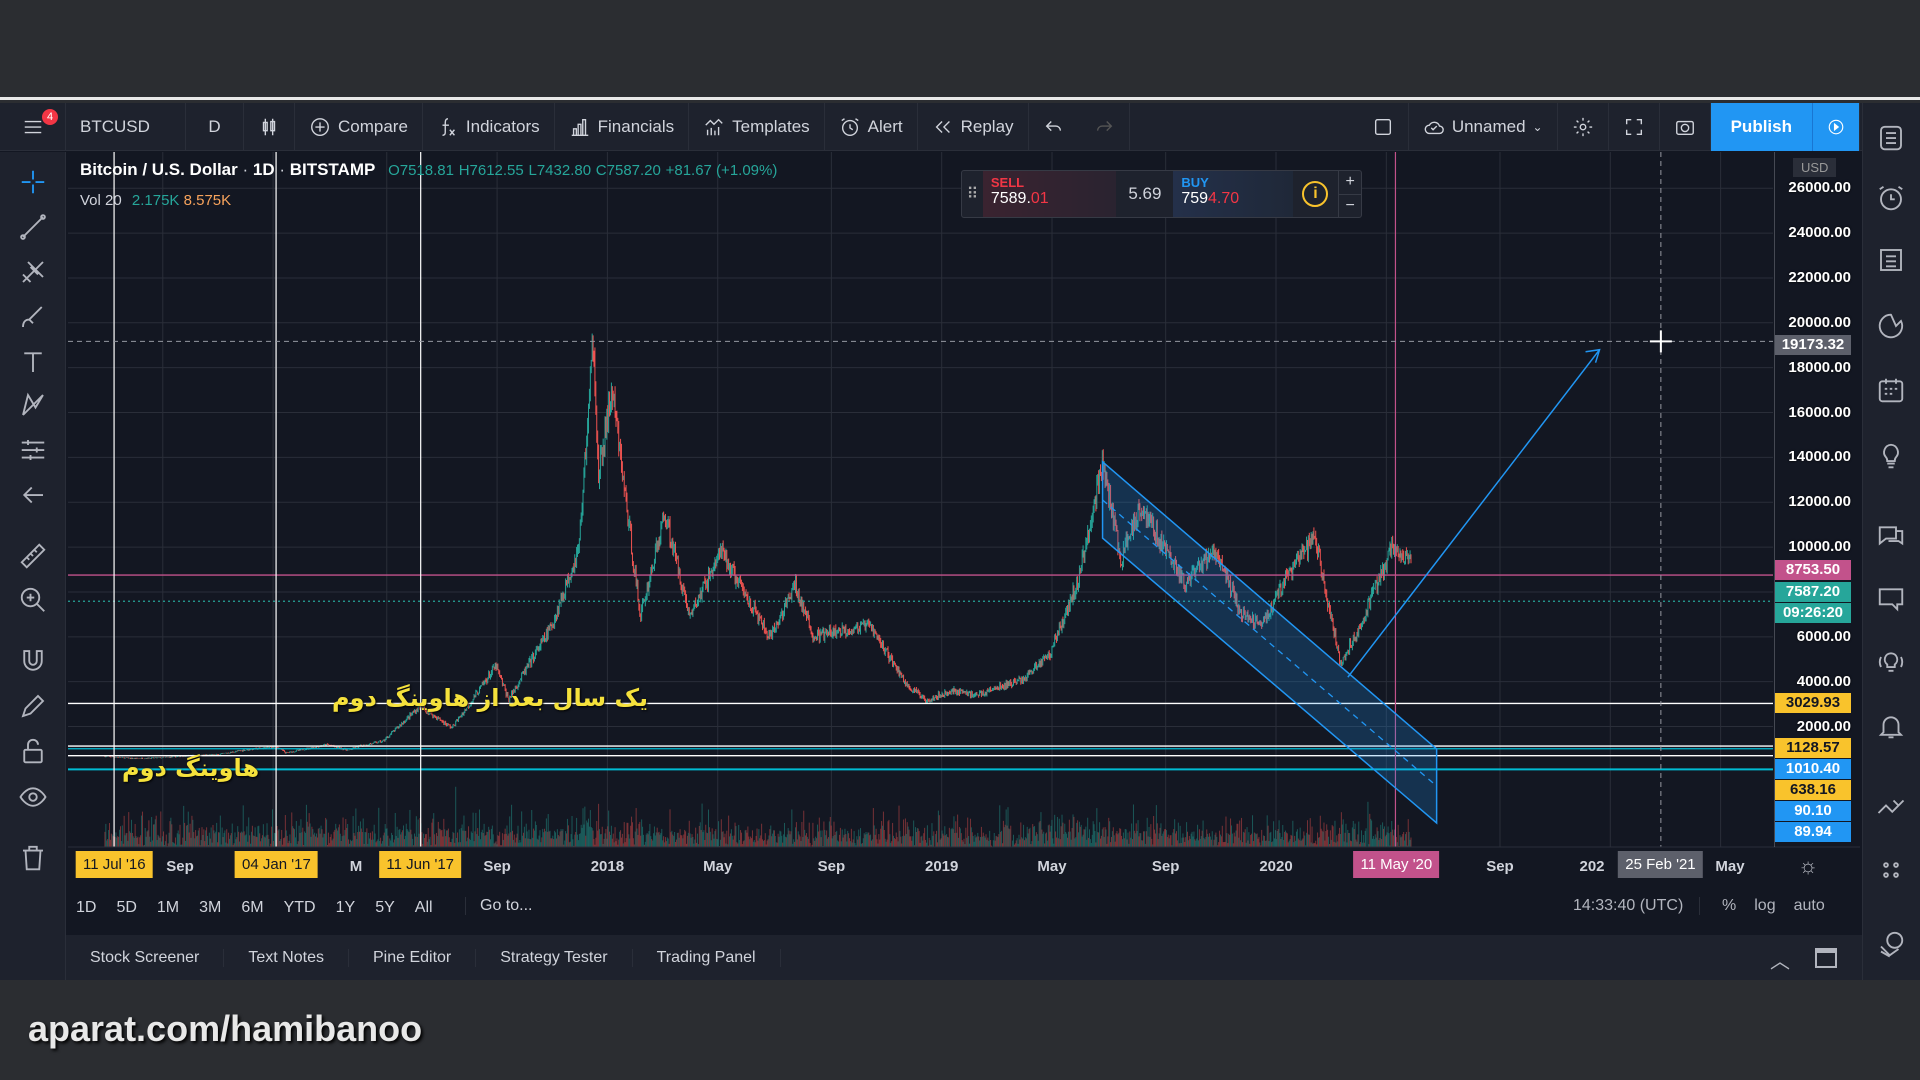 The height and width of the screenshot is (1080, 1920). I want to click on compare-button: Compare, so click(359, 126).